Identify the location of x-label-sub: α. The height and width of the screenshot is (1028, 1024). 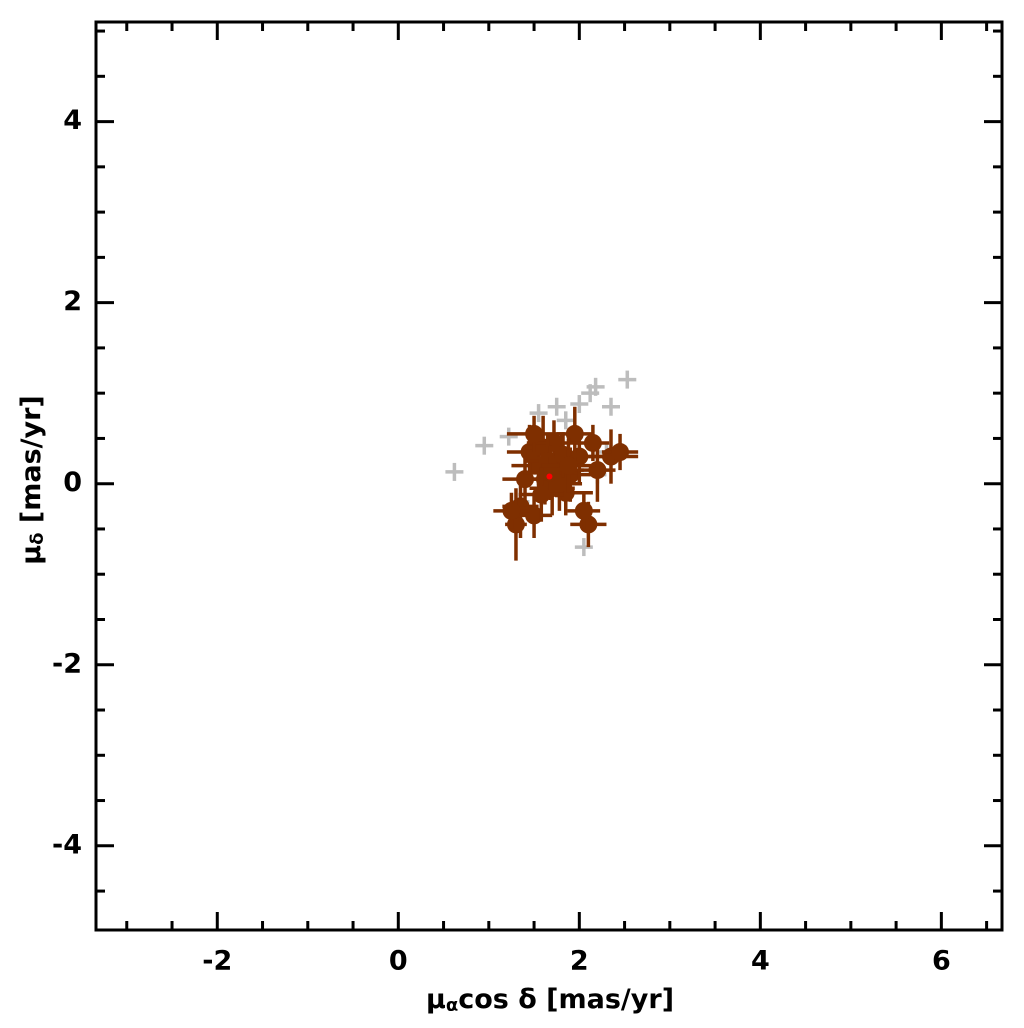
(452, 1005).